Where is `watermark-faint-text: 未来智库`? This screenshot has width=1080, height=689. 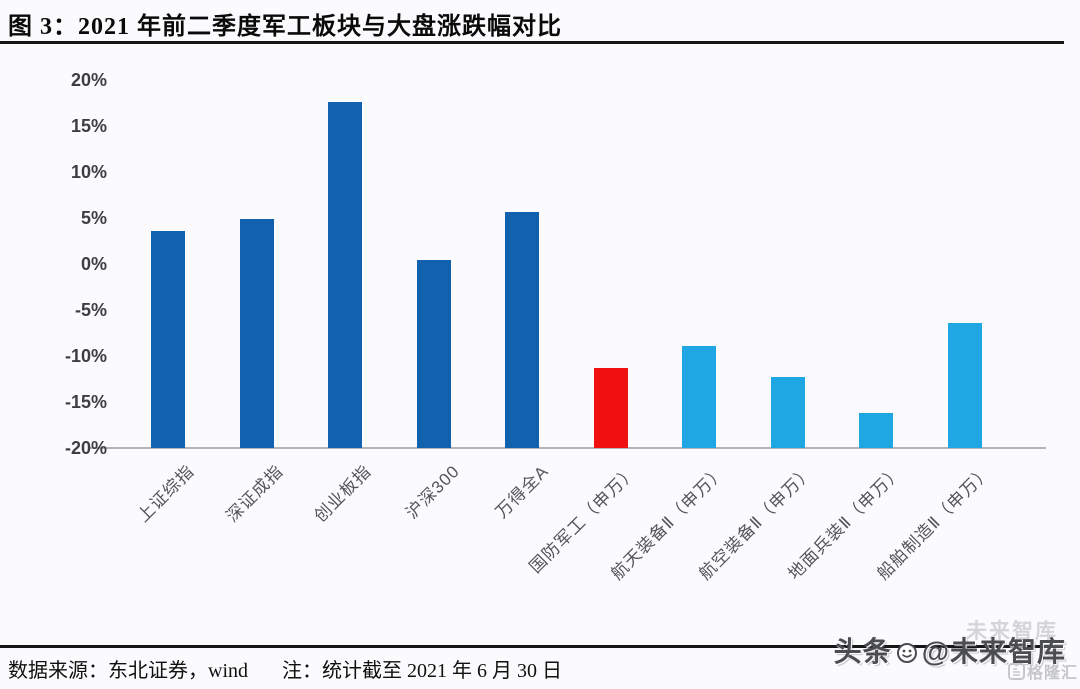 watermark-faint-text: 未来智库 is located at coordinates (1012, 631).